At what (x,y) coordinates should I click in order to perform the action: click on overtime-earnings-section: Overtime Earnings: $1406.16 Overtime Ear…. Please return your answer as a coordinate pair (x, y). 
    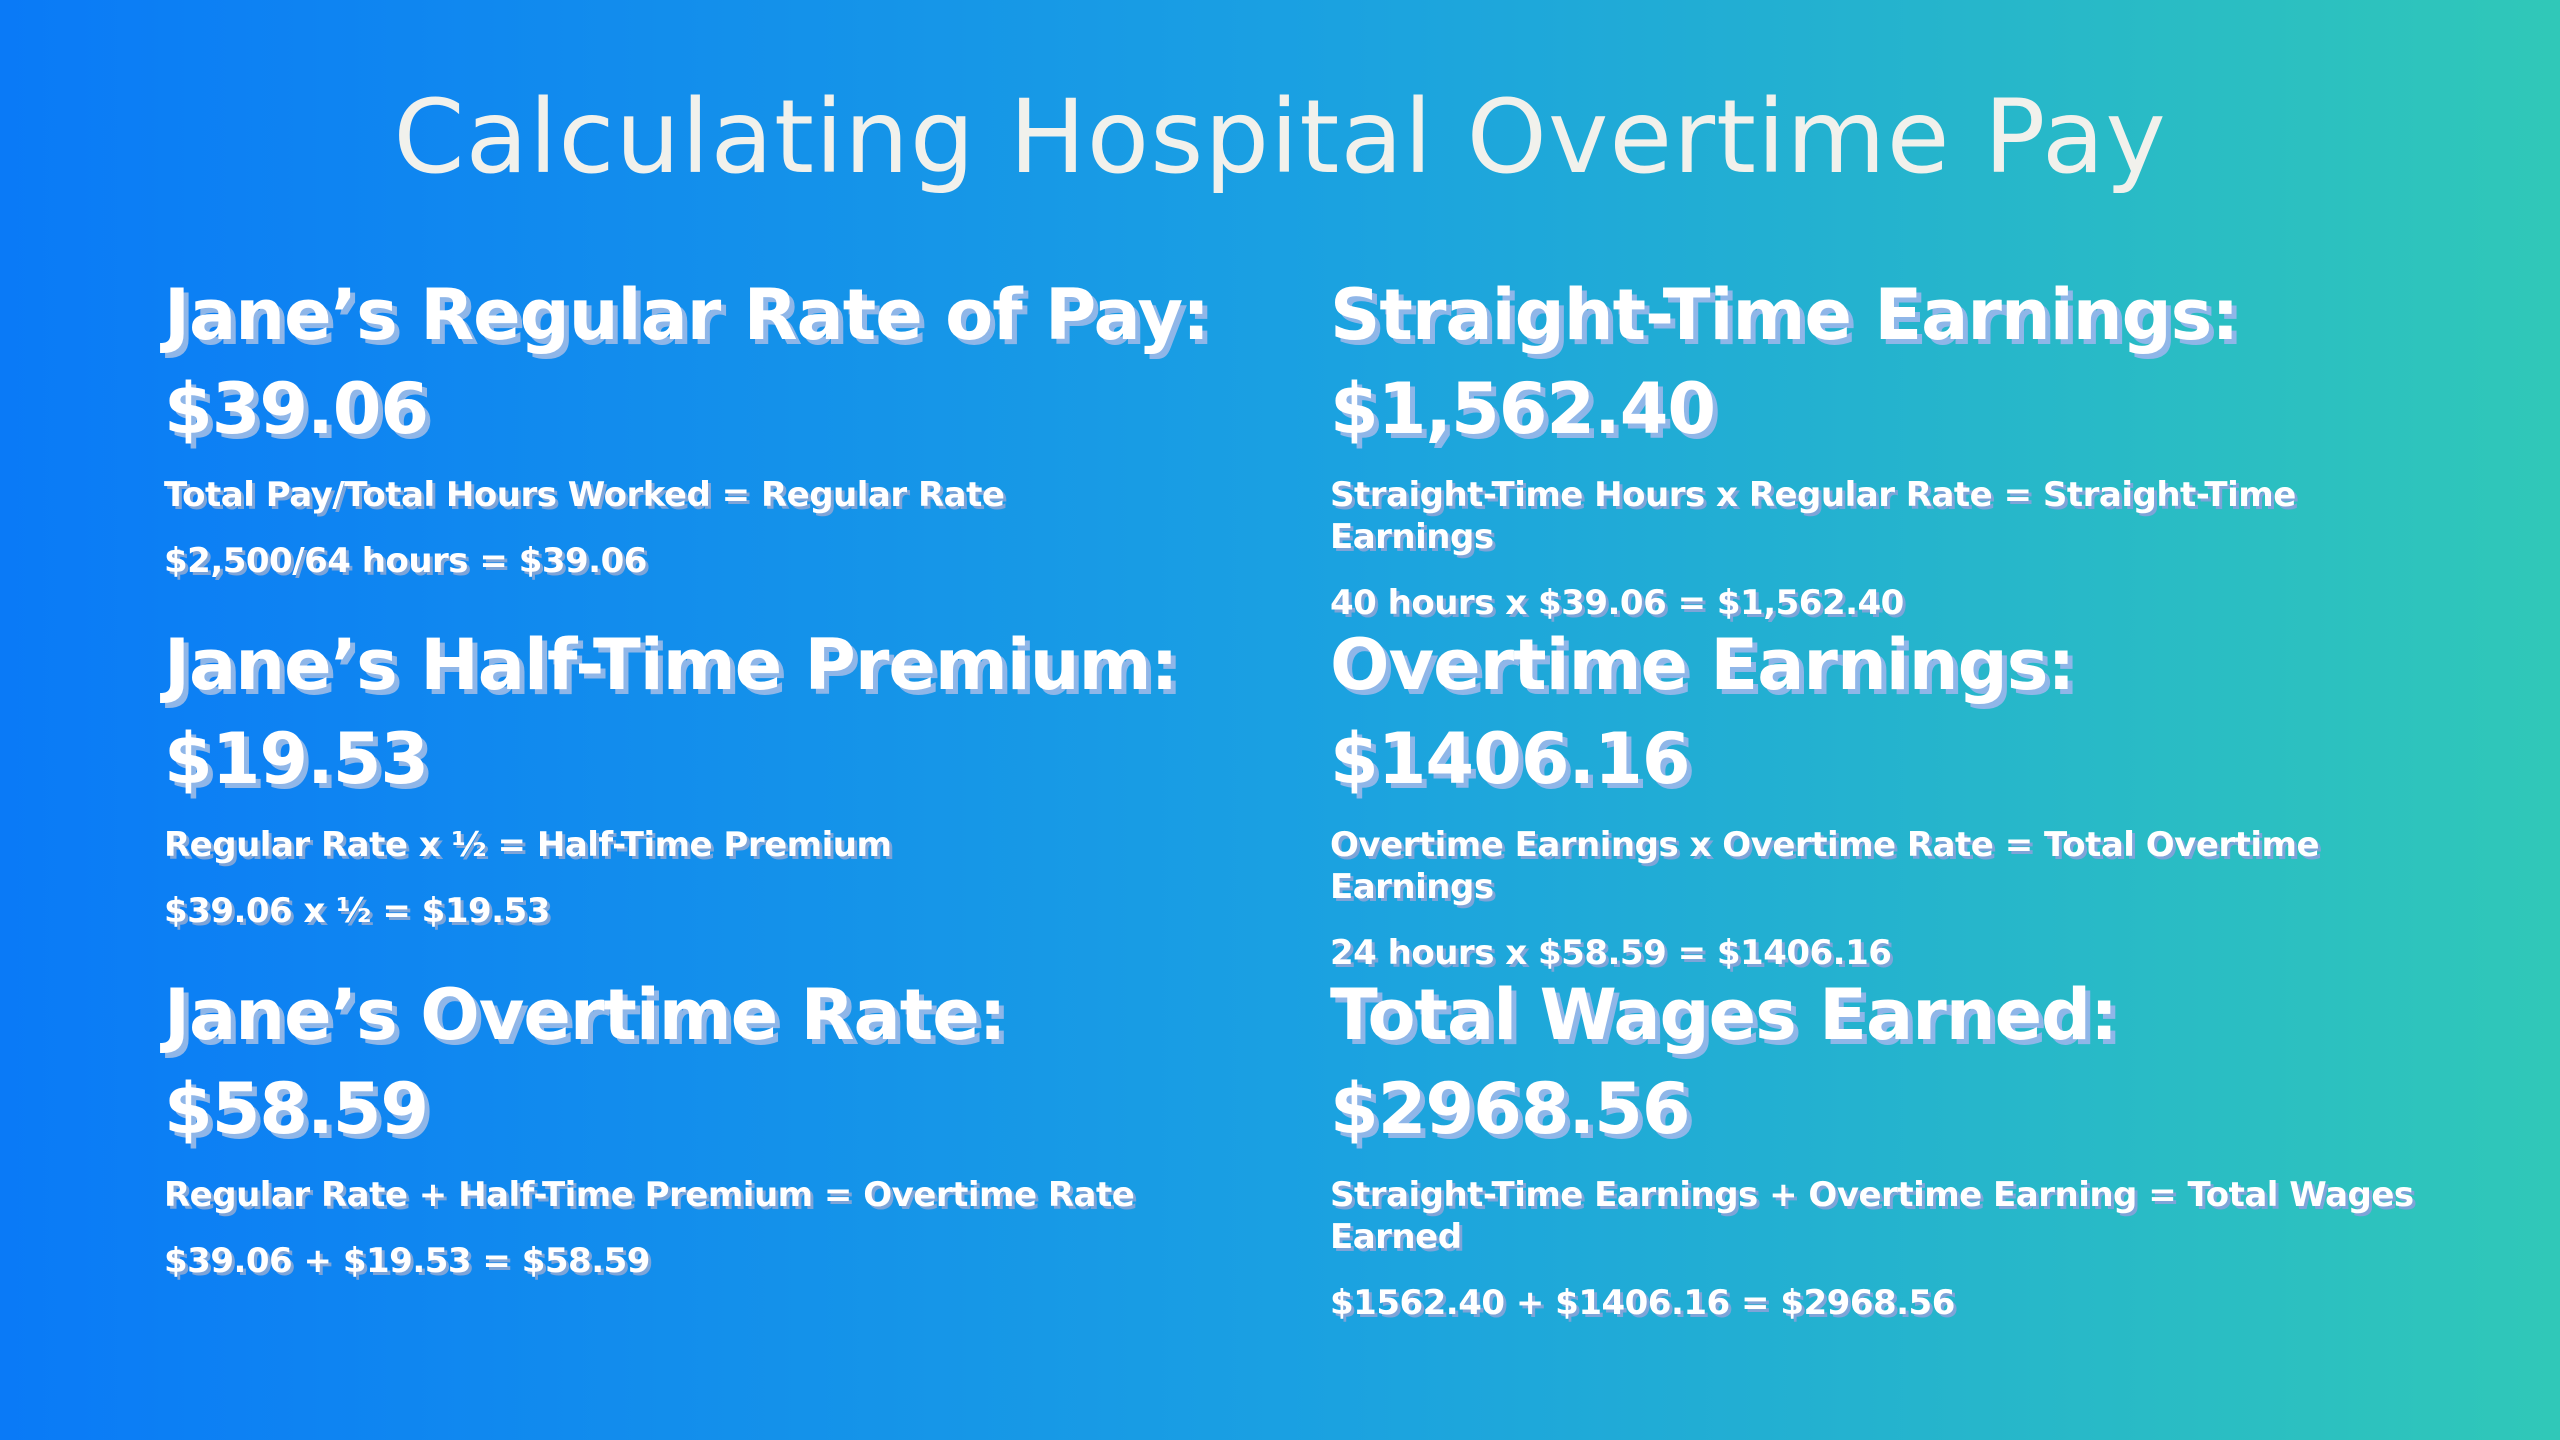
    Looking at the image, I should click on (1895, 796).